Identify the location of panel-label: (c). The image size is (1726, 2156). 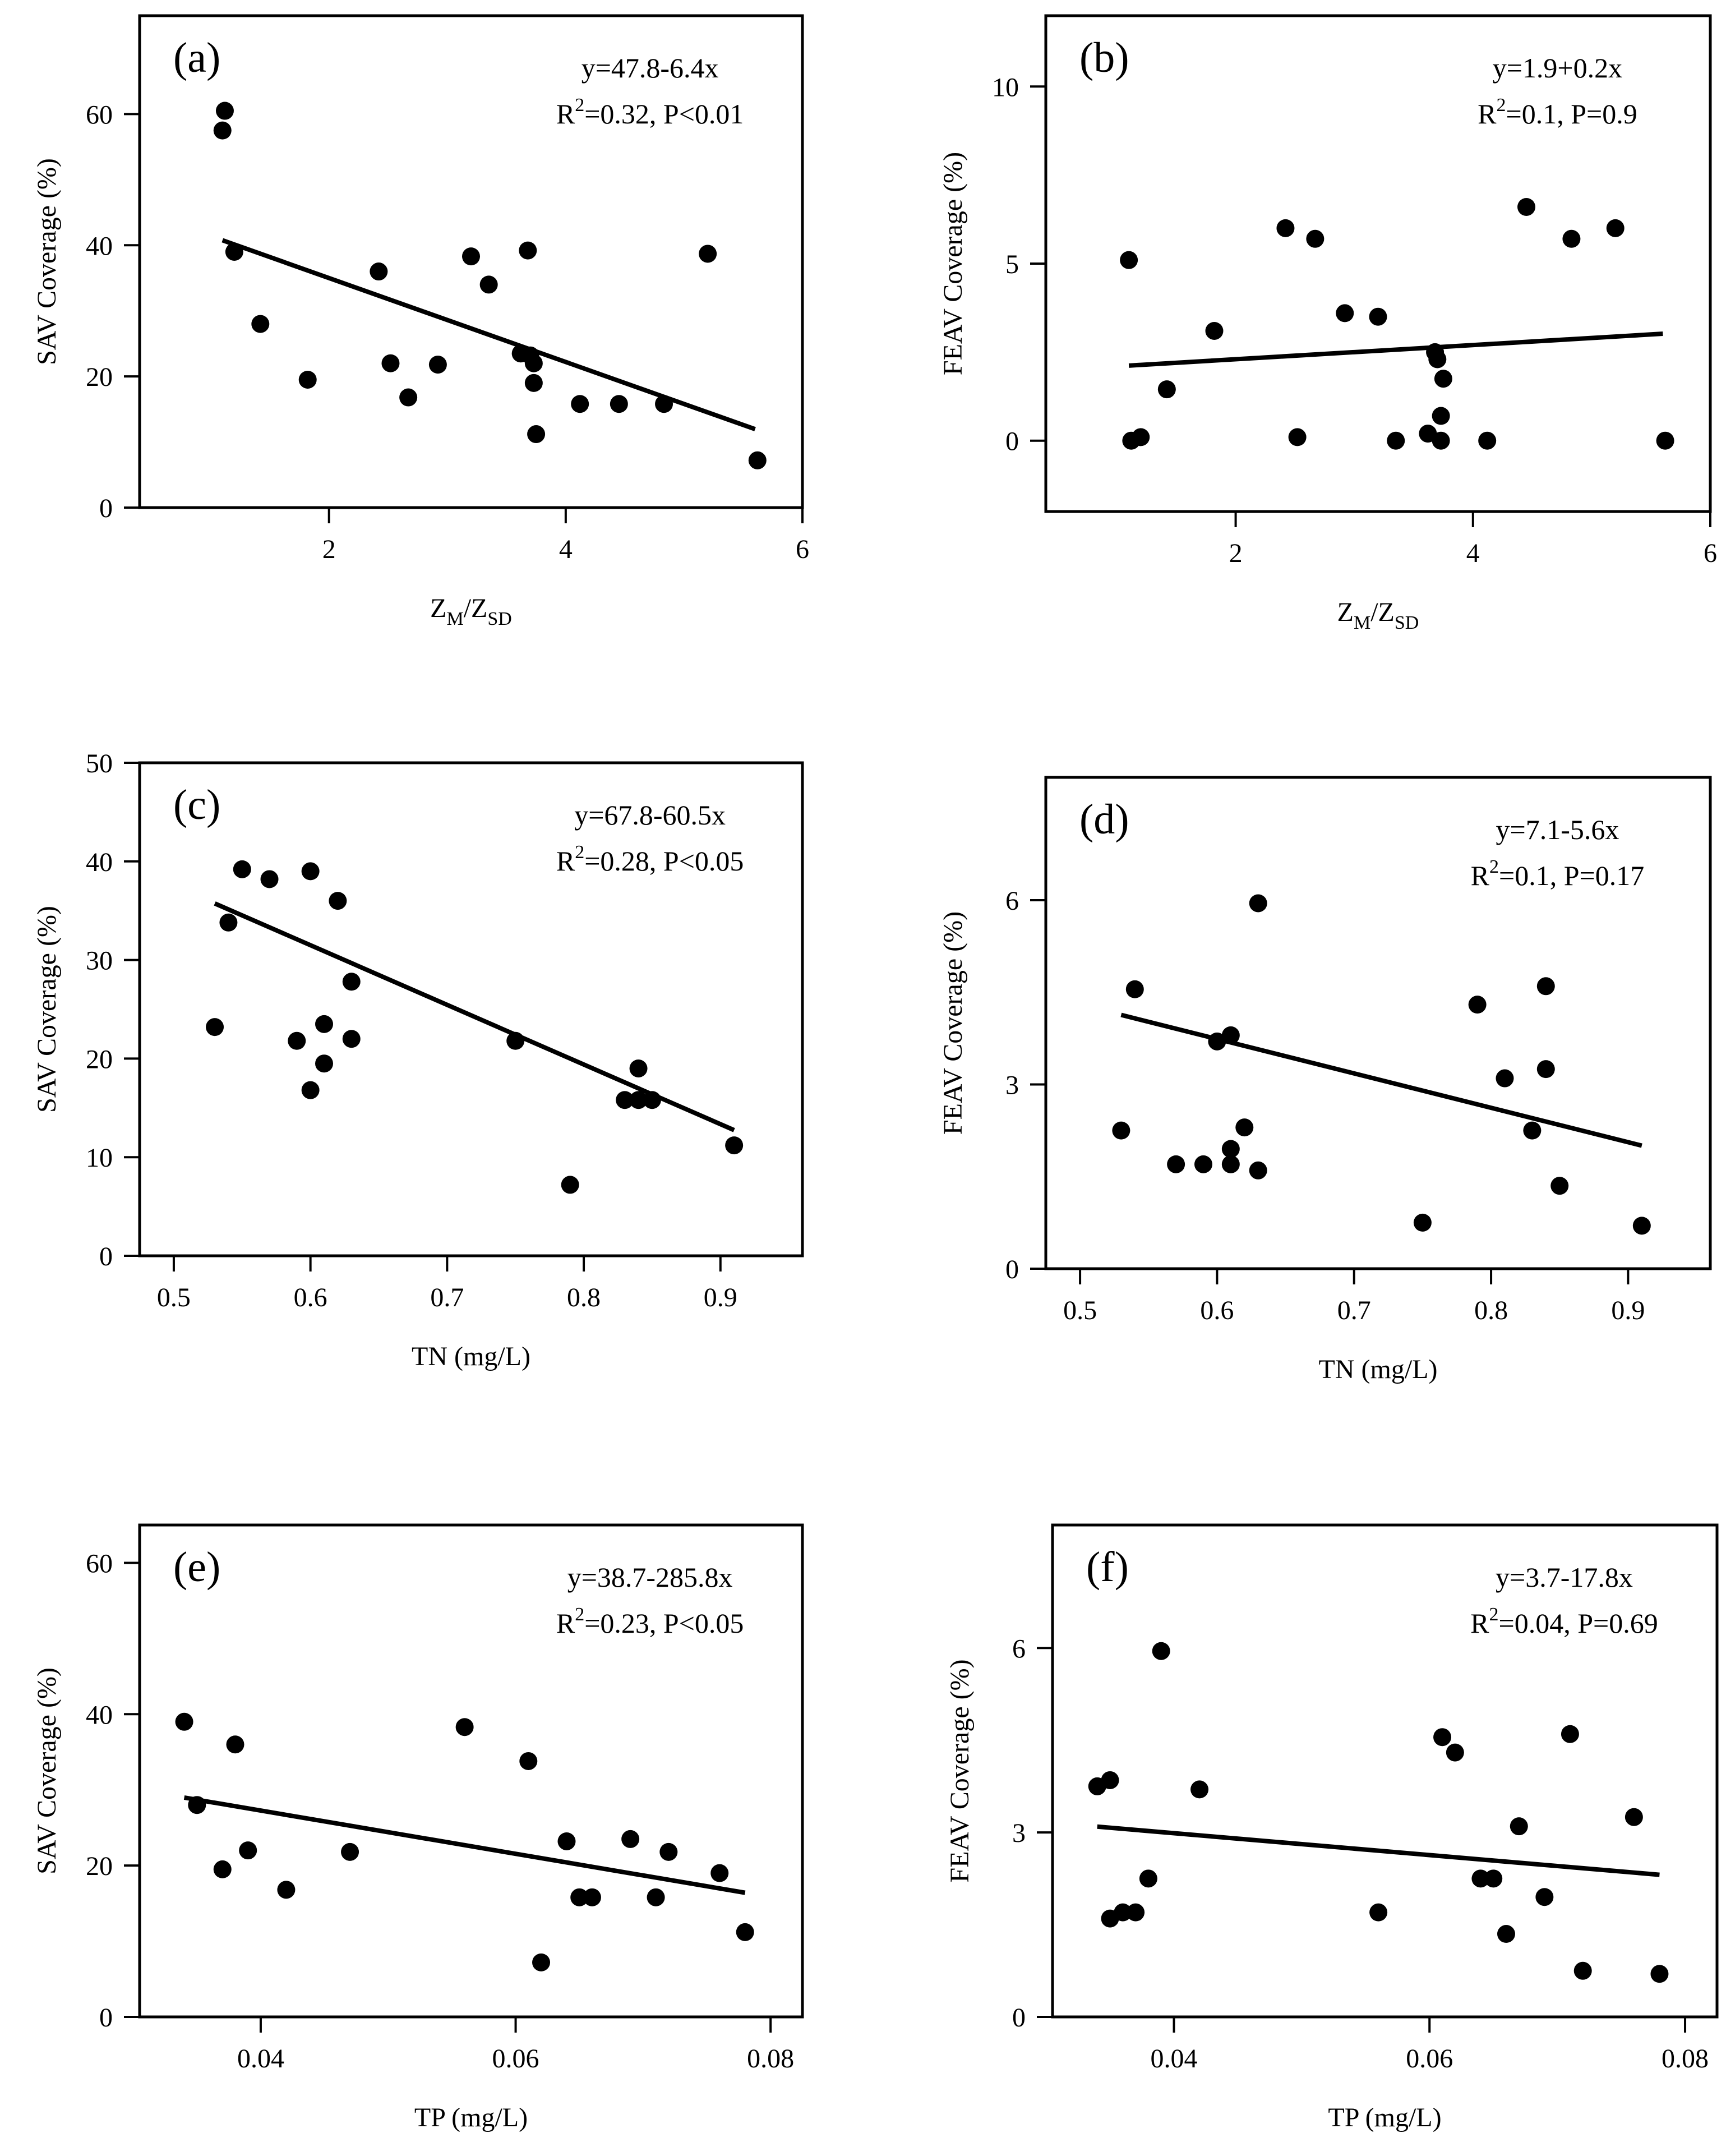
(197, 804).